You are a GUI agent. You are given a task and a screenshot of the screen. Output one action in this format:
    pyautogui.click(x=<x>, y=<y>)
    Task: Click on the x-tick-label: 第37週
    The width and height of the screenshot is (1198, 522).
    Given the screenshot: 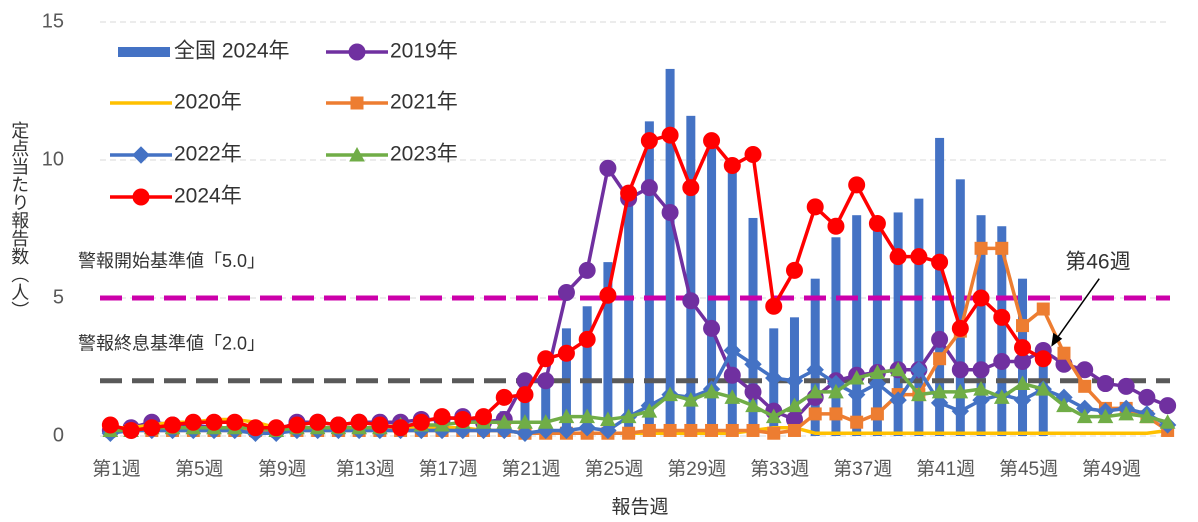 What is the action you would take?
    pyautogui.click(x=862, y=469)
    